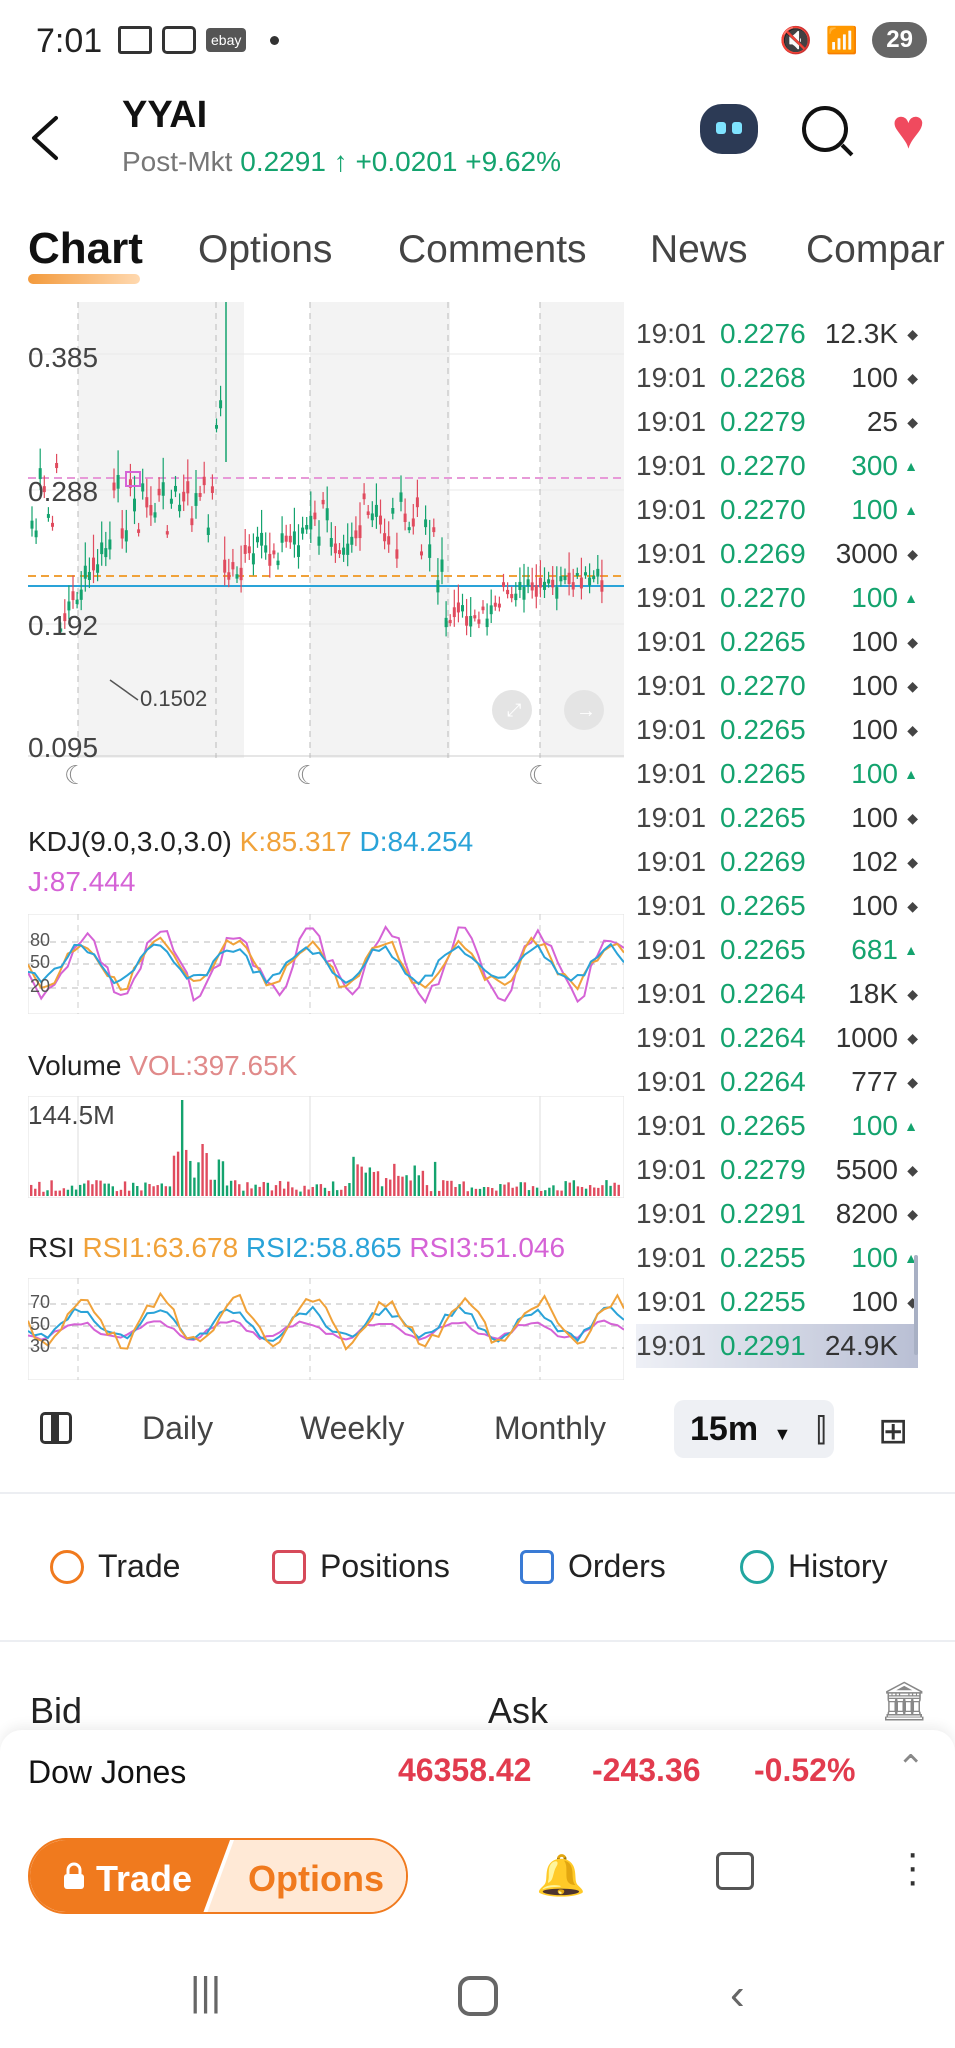 The height and width of the screenshot is (2048, 955). I want to click on chevron-up-icon: ⌃, so click(911, 1768).